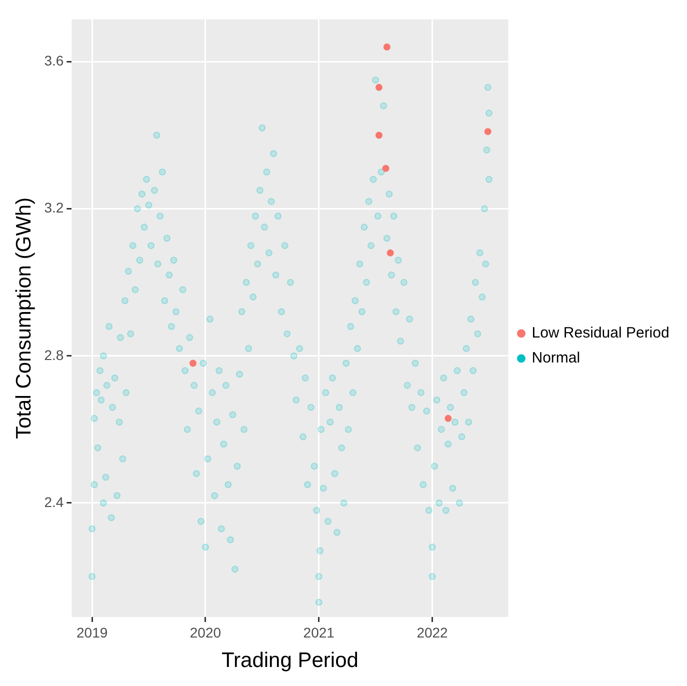 The width and height of the screenshot is (687, 686). What do you see at coordinates (601, 333) in the screenshot?
I see `legend-label: Low Residual Period` at bounding box center [601, 333].